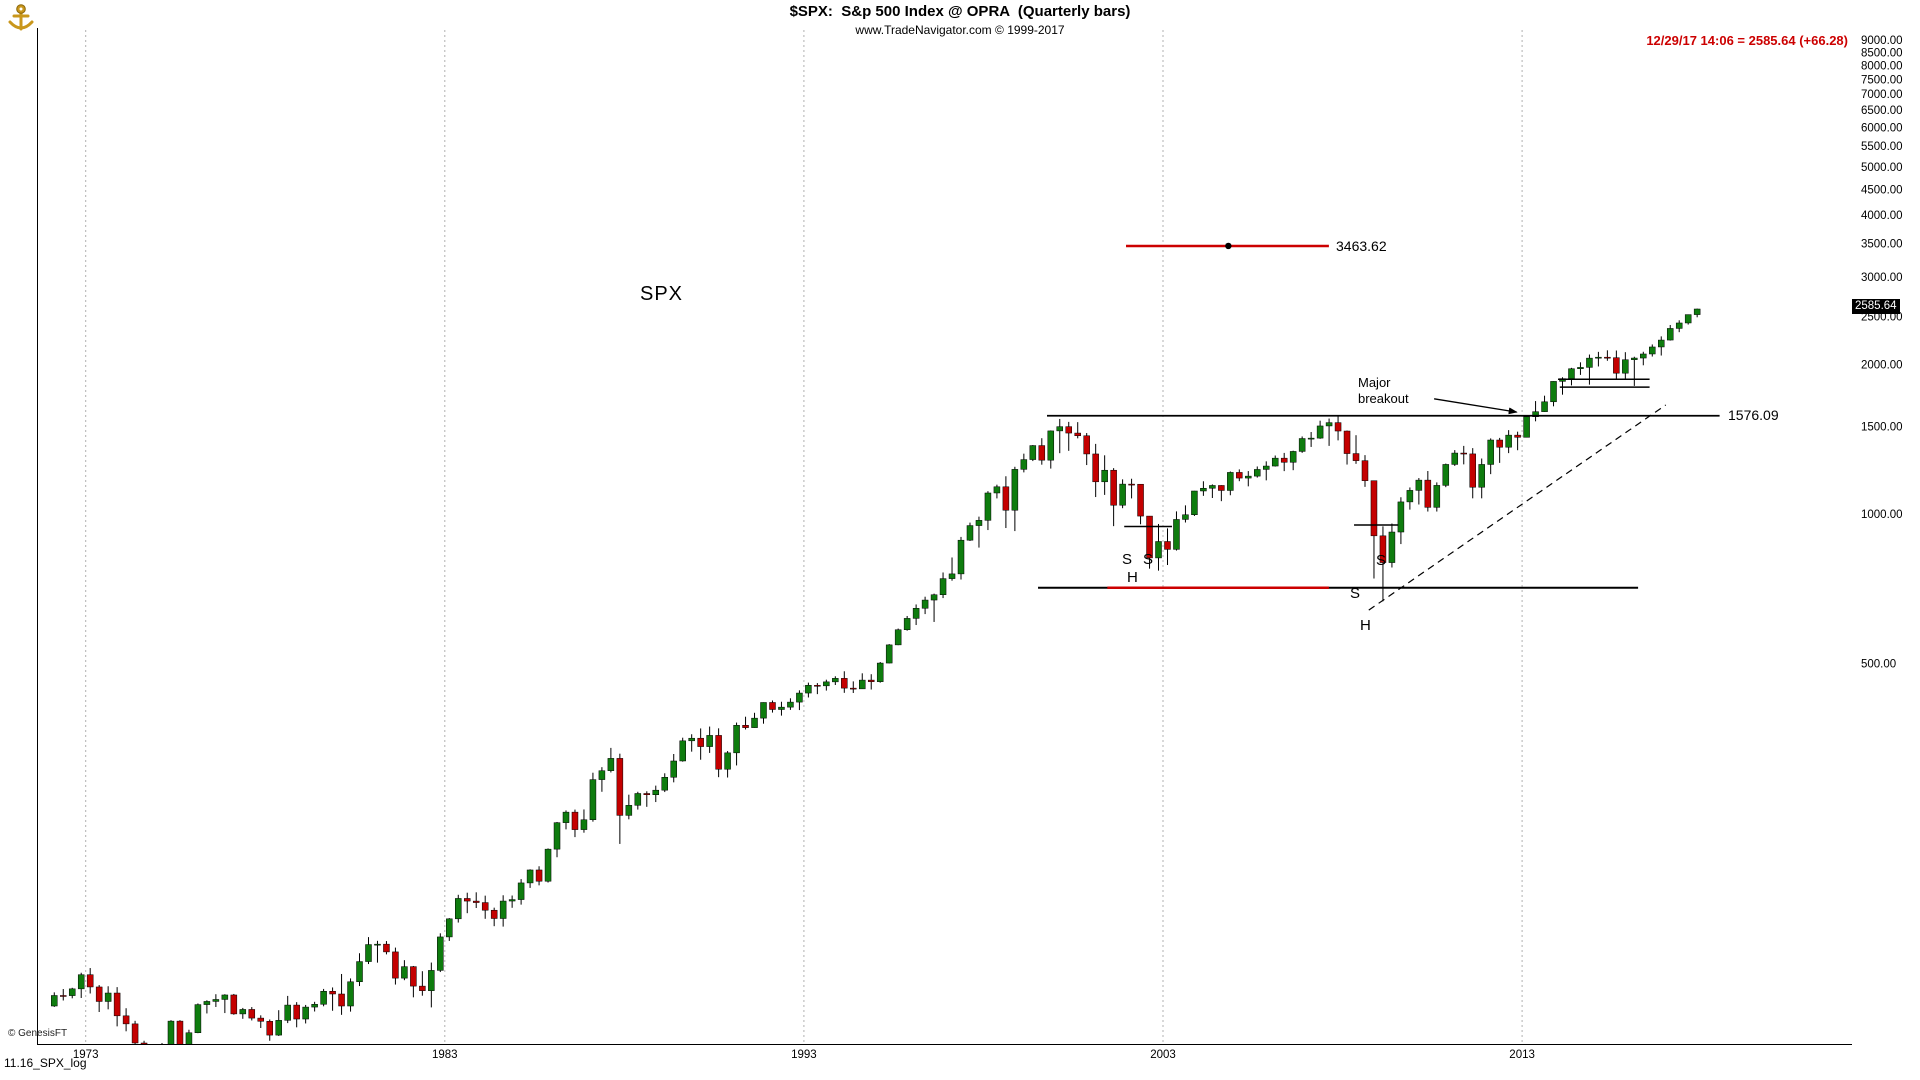 This screenshot has width=1920, height=1080. I want to click on hs-2002-left-shoulder-label: S, so click(1127, 559).